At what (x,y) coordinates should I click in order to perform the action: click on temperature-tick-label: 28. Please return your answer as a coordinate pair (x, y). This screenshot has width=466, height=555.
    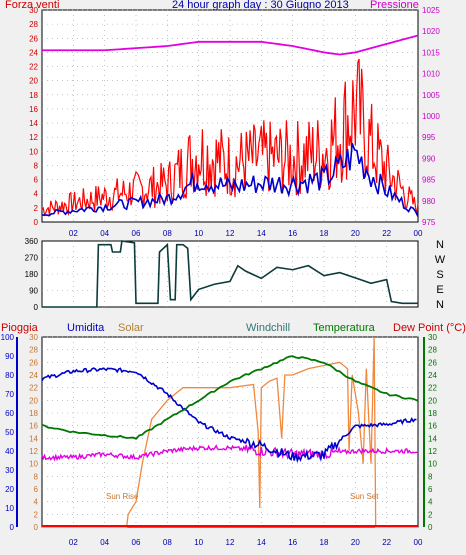
    Looking at the image, I should click on (432, 350).